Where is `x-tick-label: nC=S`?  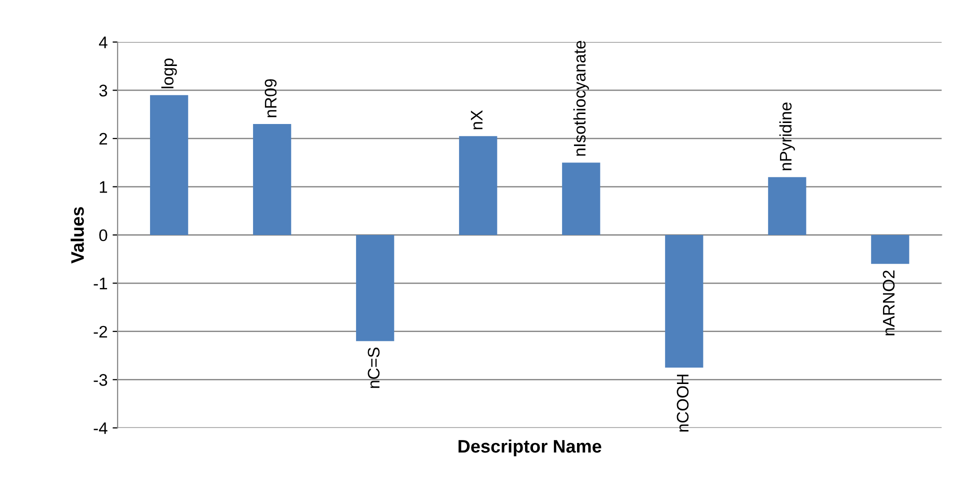
x-tick-label: nC=S is located at coordinates (374, 368).